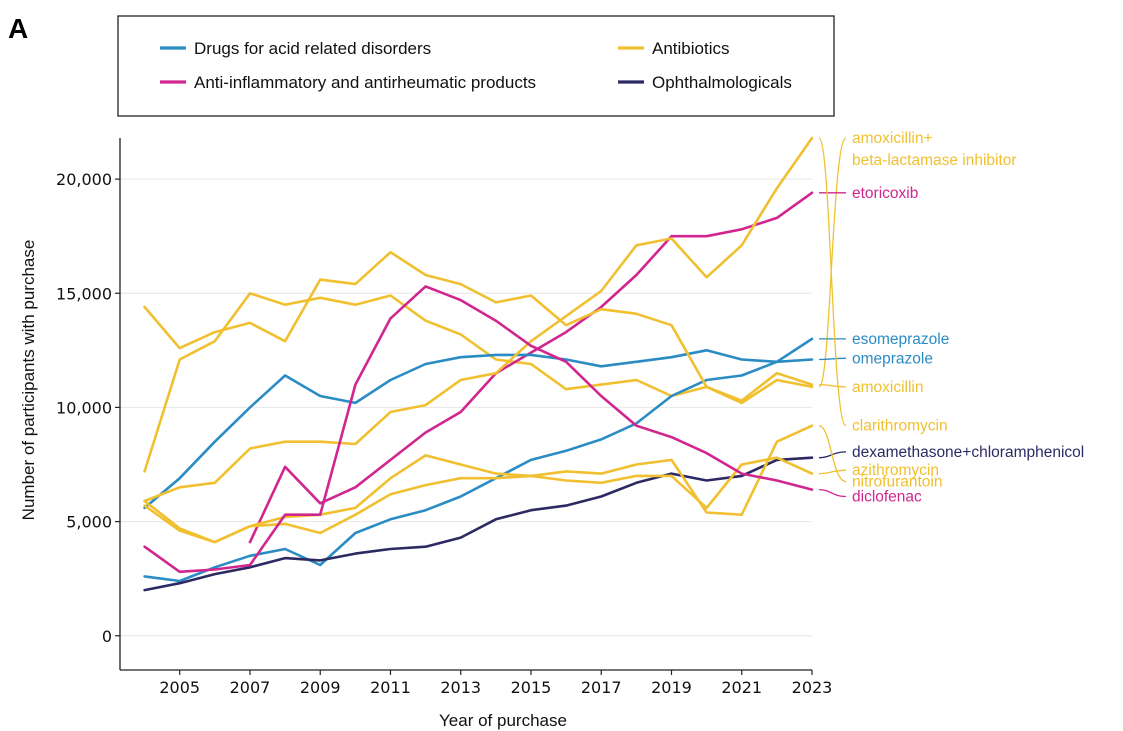  I want to click on x-tick-label: 2007, so click(250, 687).